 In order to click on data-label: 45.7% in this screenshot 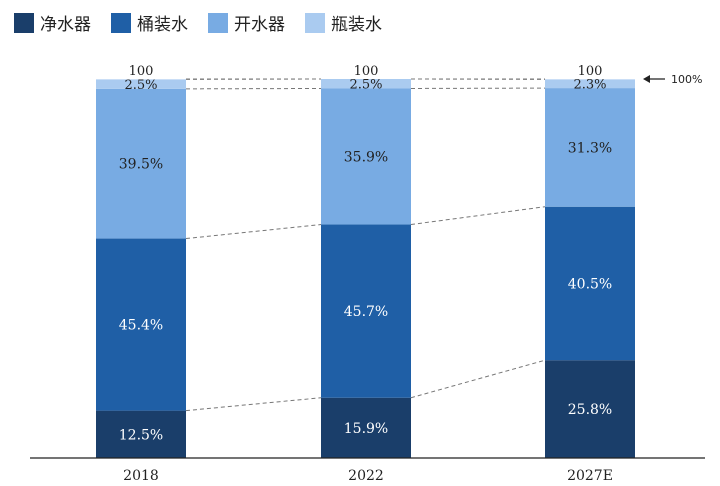, I will do `click(366, 312)`.